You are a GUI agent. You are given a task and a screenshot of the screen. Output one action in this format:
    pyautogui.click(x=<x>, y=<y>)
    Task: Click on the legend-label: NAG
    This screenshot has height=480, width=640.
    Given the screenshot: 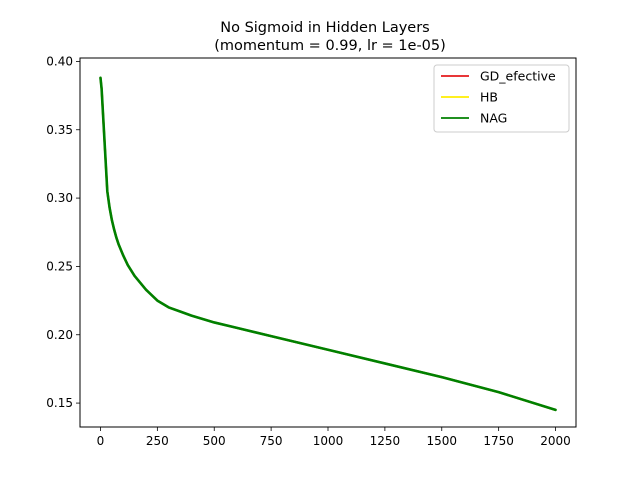 What is the action you would take?
    pyautogui.click(x=493, y=118)
    